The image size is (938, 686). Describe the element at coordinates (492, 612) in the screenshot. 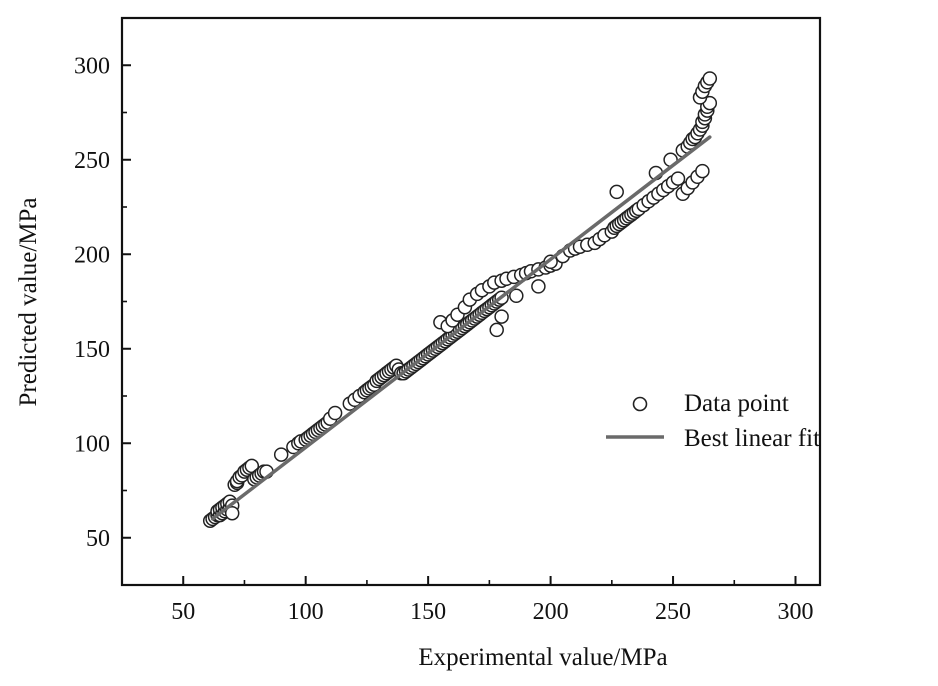

I see `x-tick-labels: 50 100 150 200 250 300` at that location.